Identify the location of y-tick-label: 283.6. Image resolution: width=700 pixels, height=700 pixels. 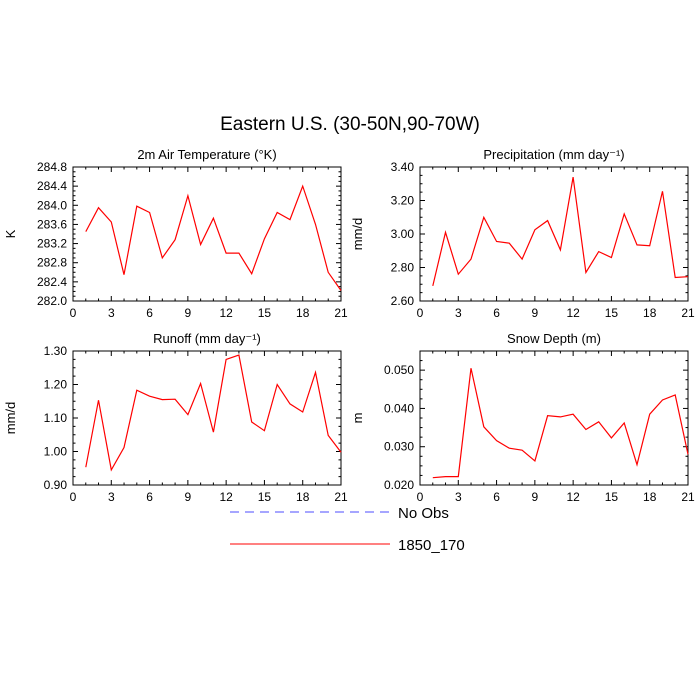
(52, 224).